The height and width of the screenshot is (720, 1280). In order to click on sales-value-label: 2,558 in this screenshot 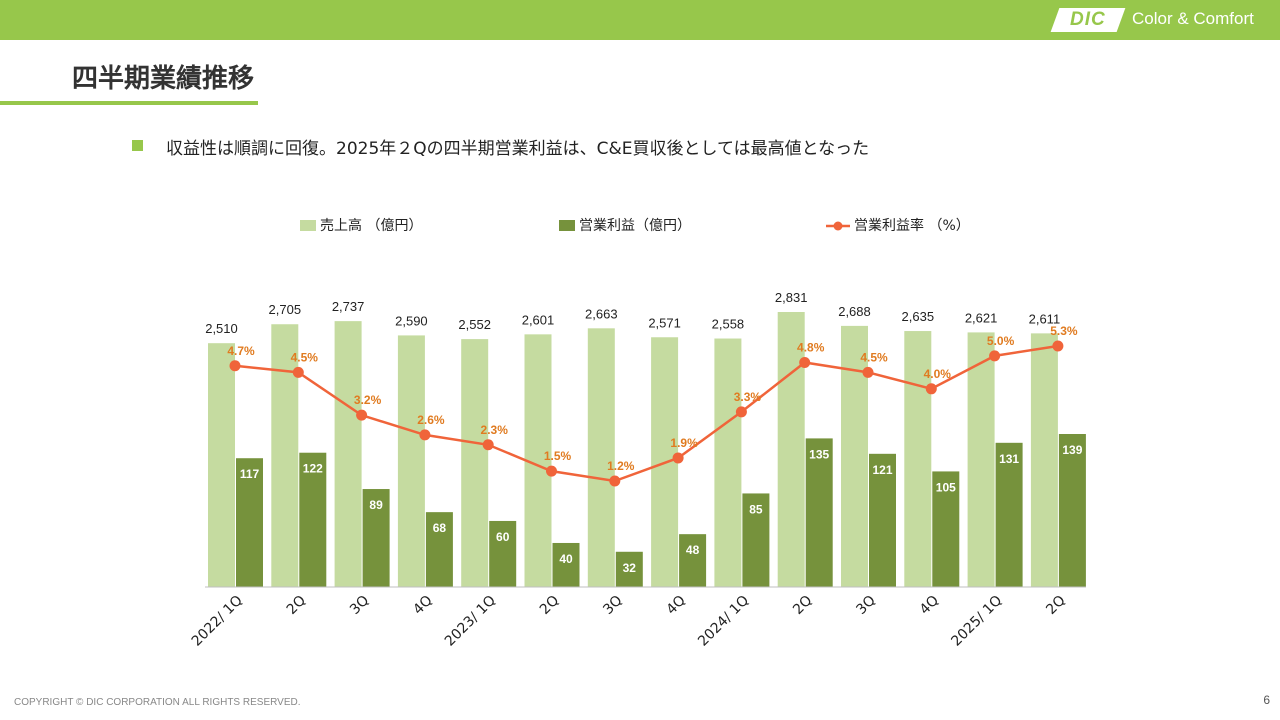, I will do `click(728, 324)`.